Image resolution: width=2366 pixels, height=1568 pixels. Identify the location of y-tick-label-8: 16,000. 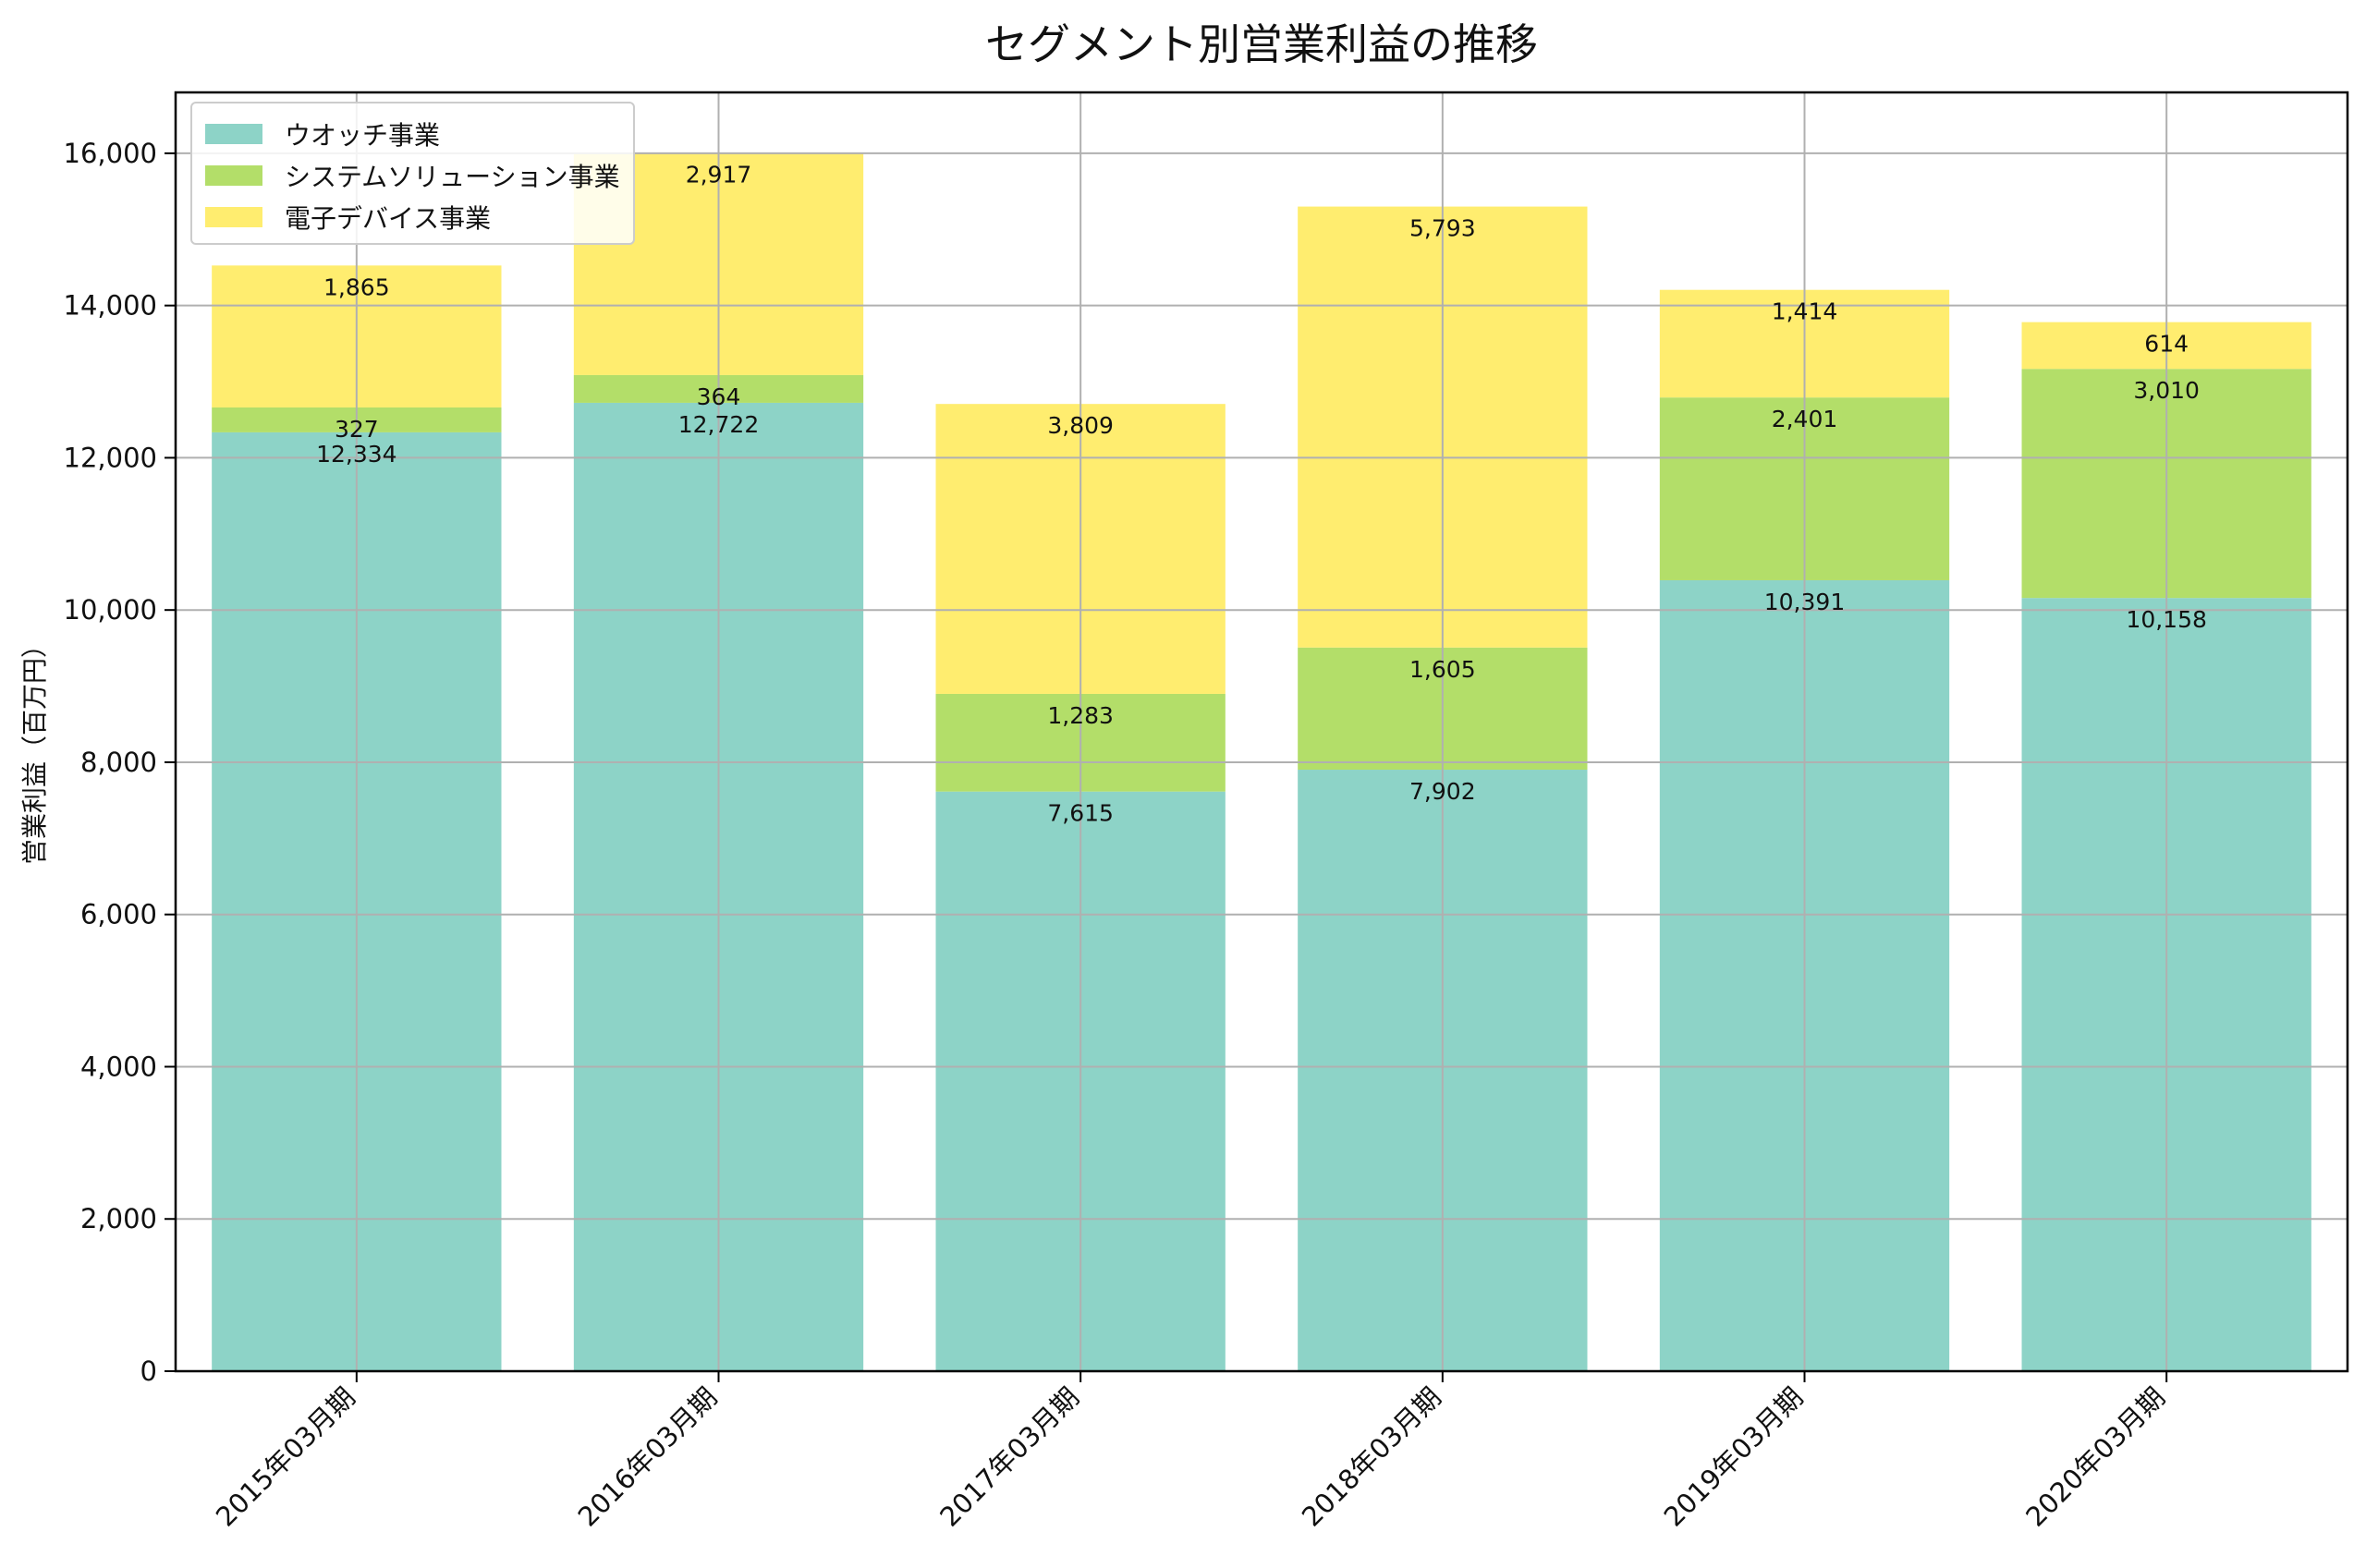
(111, 153).